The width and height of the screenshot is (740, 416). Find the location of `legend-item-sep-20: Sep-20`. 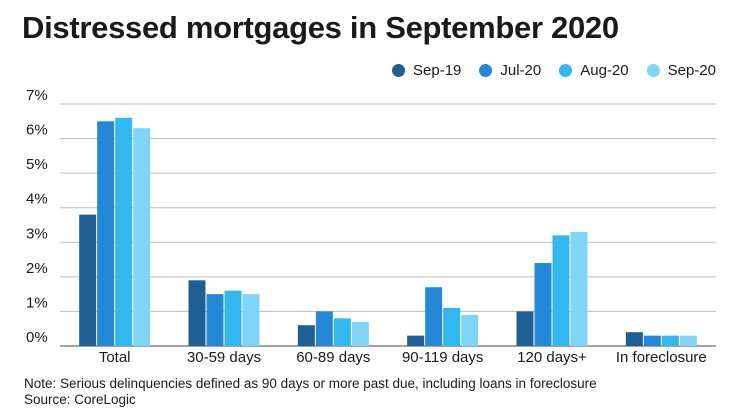

legend-item-sep-20: Sep-20 is located at coordinates (681, 70).